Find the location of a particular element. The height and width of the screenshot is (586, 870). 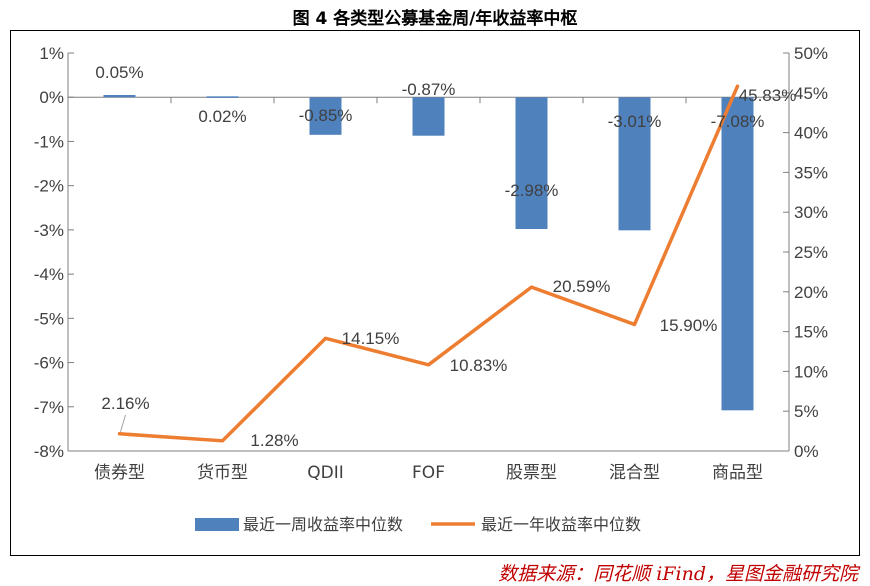

chart-title: 图 4 各类型公募基金周/年收益率中枢 is located at coordinates (435, 19).